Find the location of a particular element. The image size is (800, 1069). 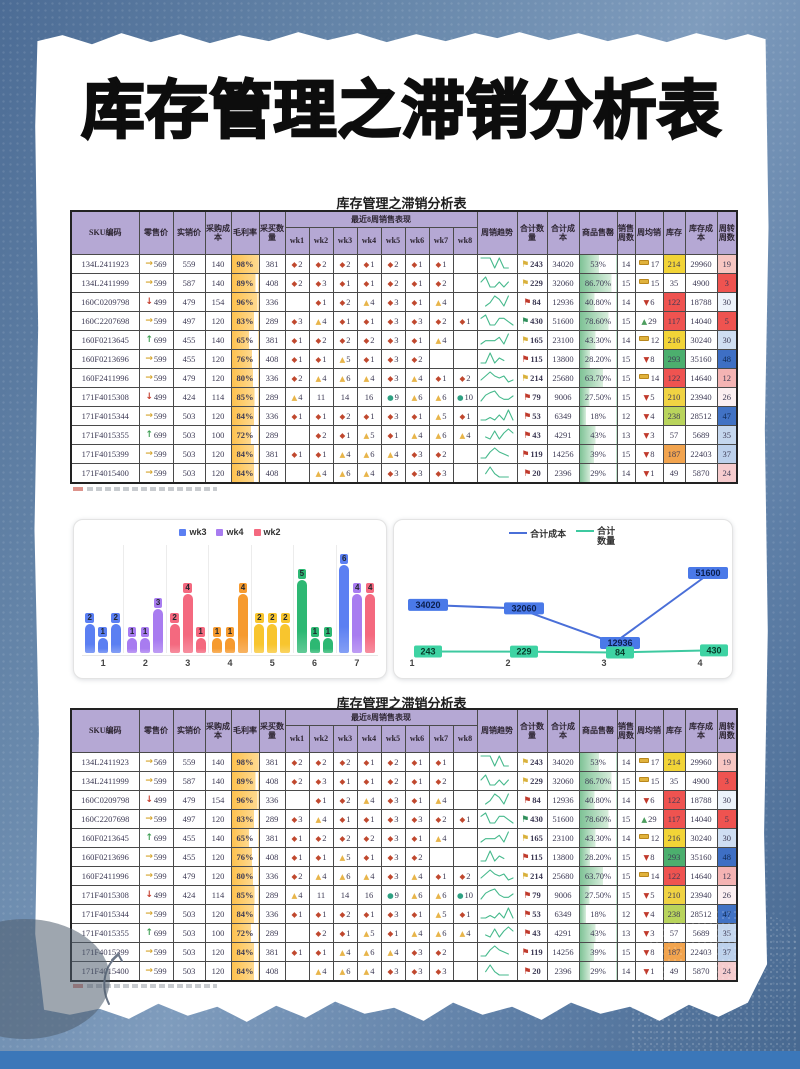

cost-point-label: 32060 is located at coordinates (523, 608).